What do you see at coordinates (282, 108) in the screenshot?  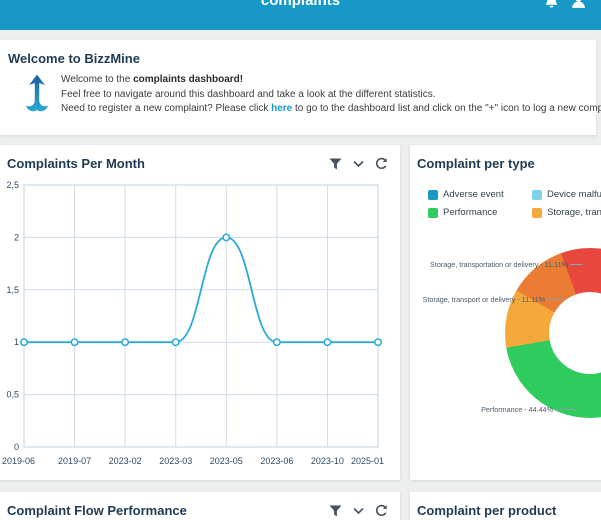 I see `here-link: here` at bounding box center [282, 108].